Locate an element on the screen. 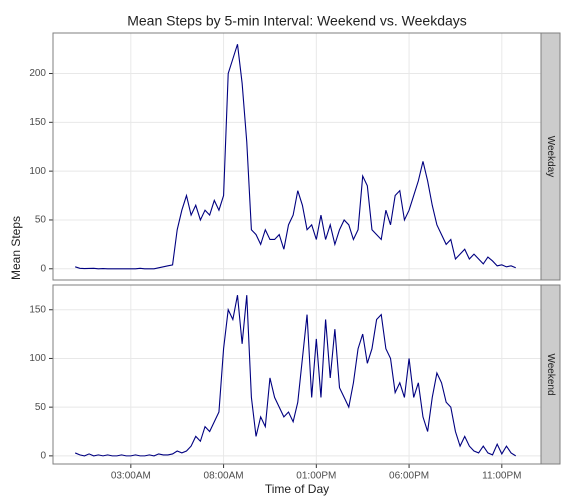 This screenshot has width=576, height=504. x-tick-label: 01:00PM is located at coordinates (316, 476).